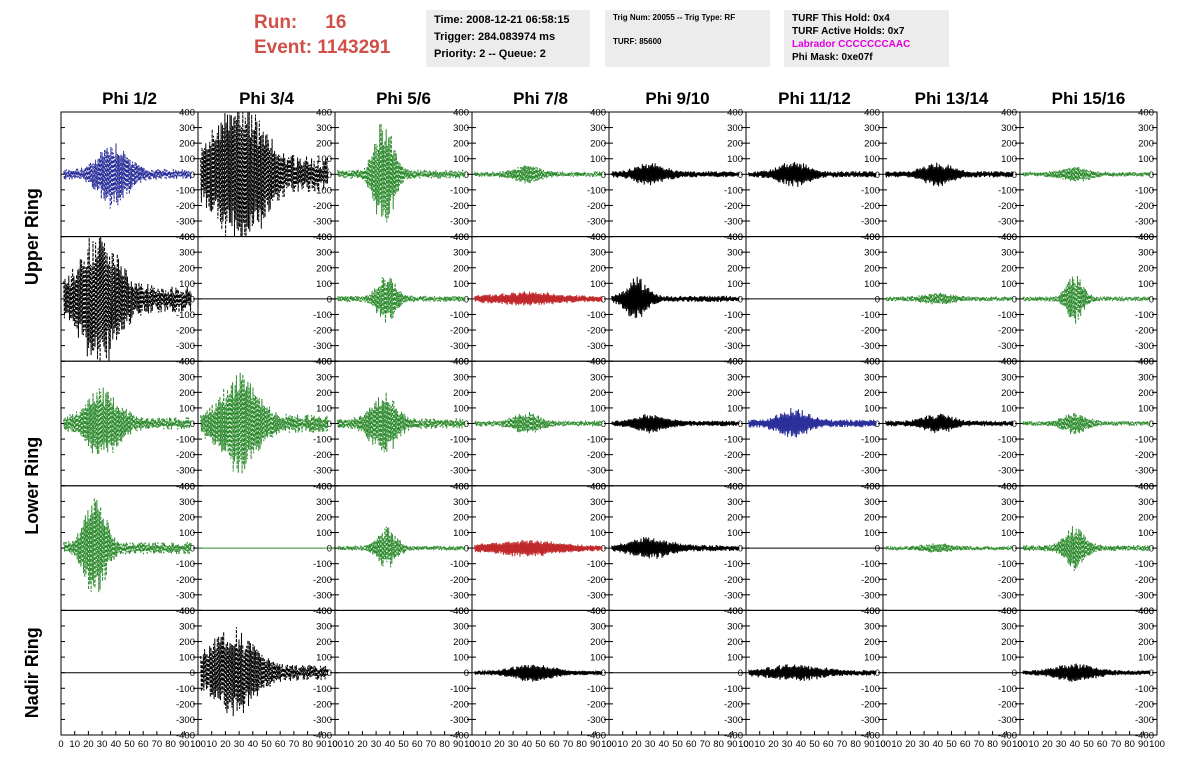 Image resolution: width=1196 pixels, height=772 pixels. I want to click on column-header: Phi 11/12, so click(814, 98).